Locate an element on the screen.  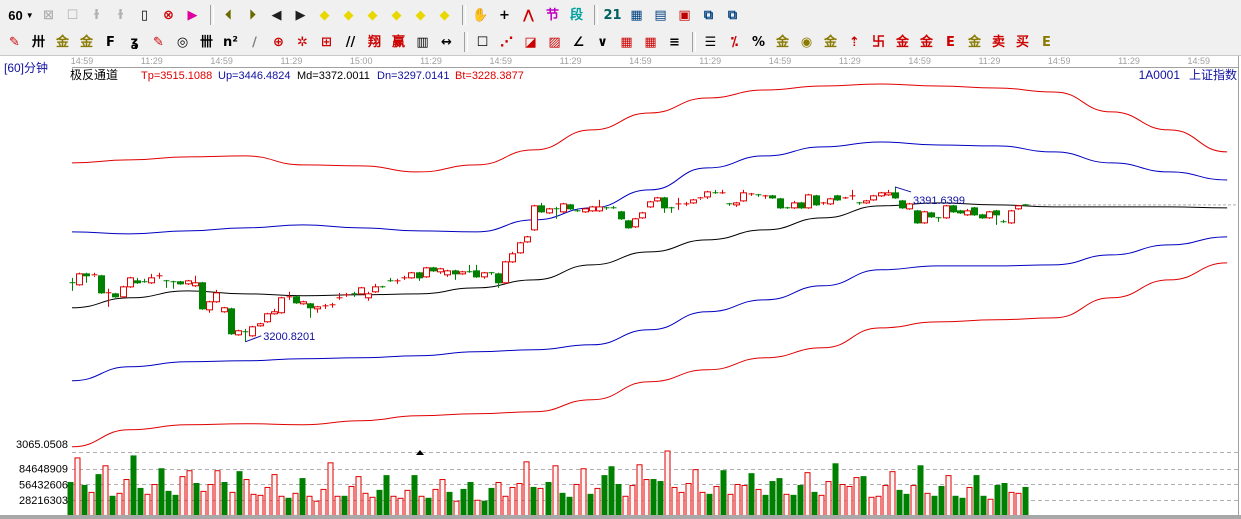
restore-button: ⊗ is located at coordinates (168, 15).